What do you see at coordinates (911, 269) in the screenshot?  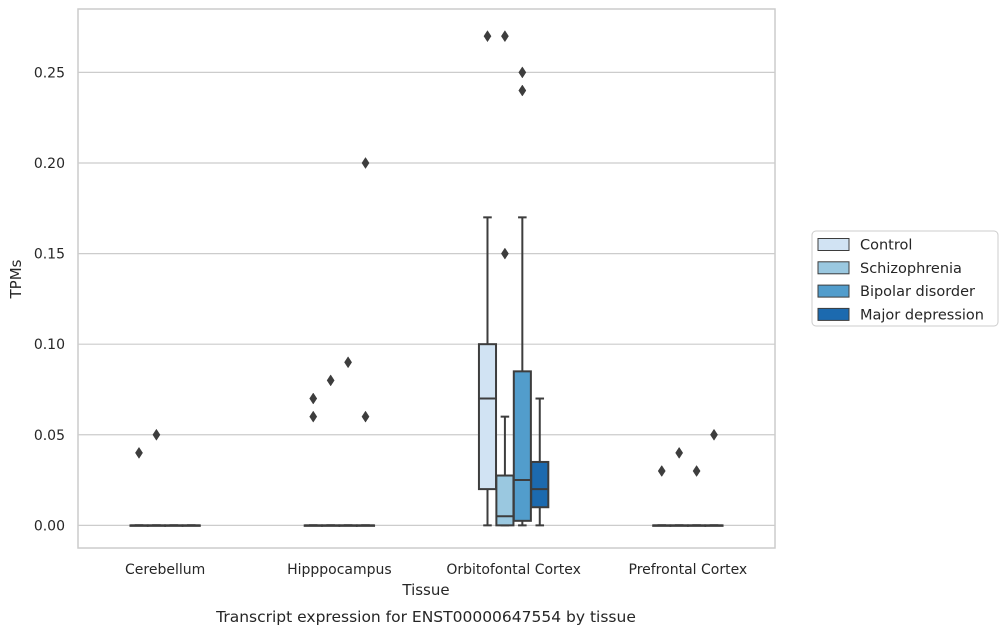 I see `legend-label: Schizophrenia` at bounding box center [911, 269].